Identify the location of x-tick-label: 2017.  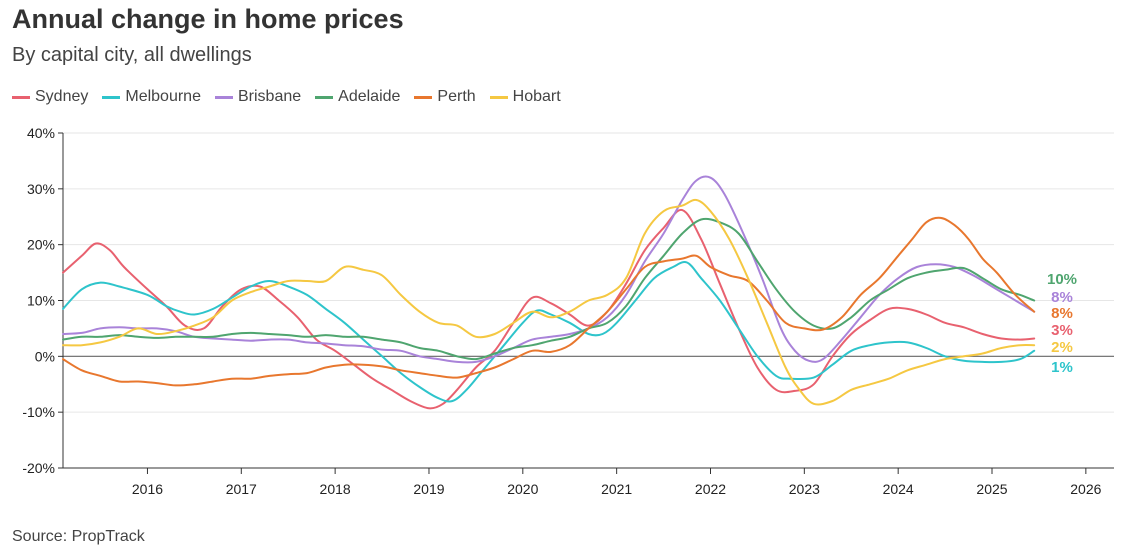
(241, 489).